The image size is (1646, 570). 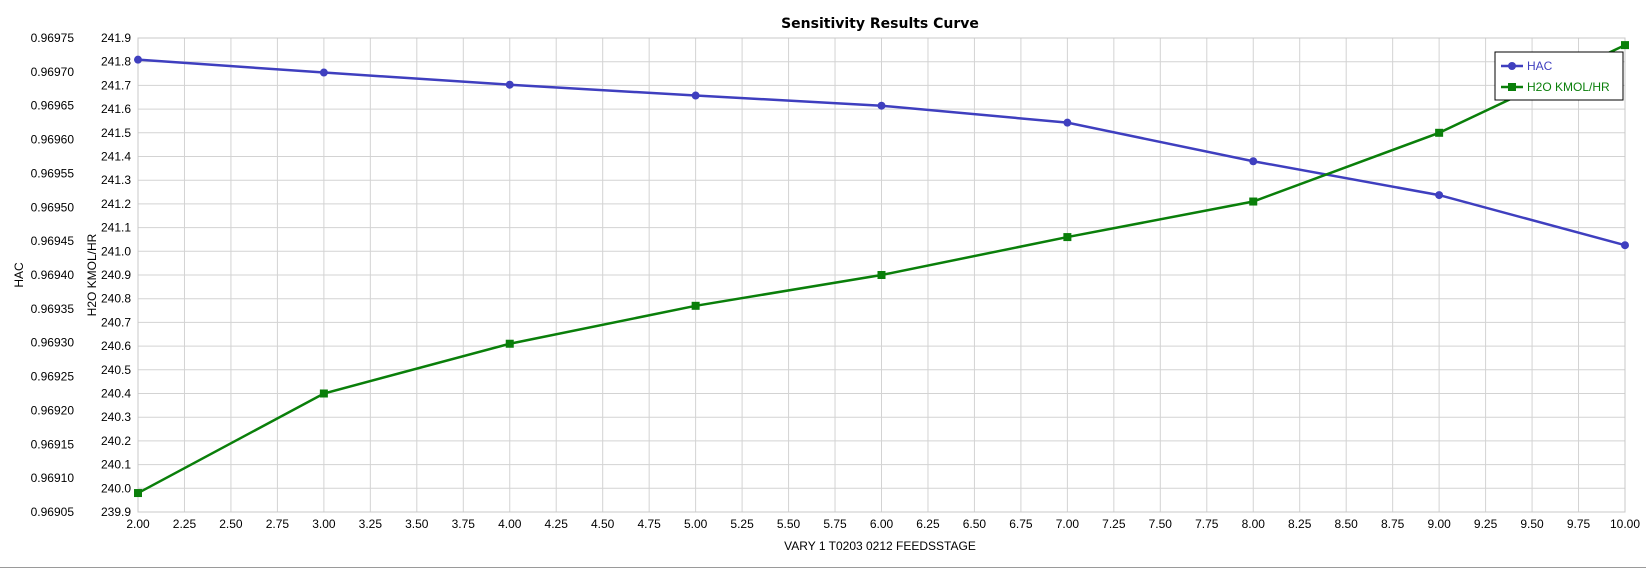 I want to click on x-tick-label: 10.00, so click(x=1625, y=524).